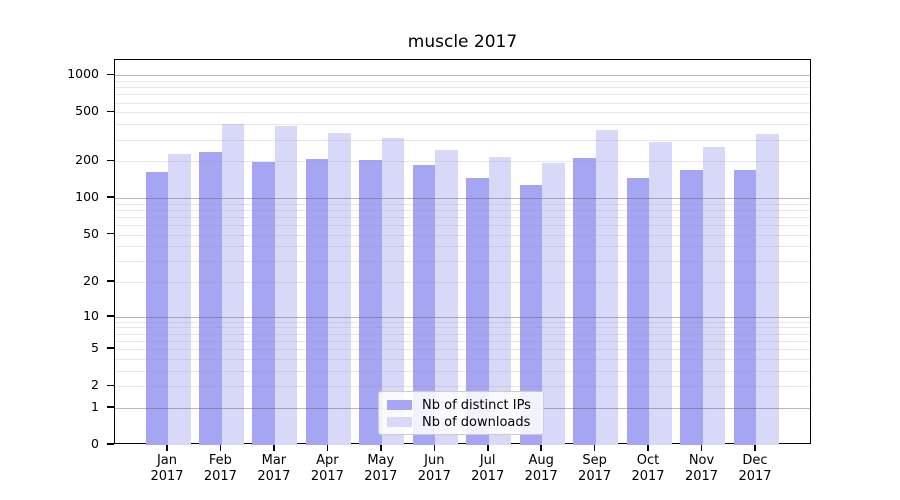 This screenshot has height=500, width=900. Describe the element at coordinates (274, 468) in the screenshot. I see `x-tick-label: Mar 2017` at that location.